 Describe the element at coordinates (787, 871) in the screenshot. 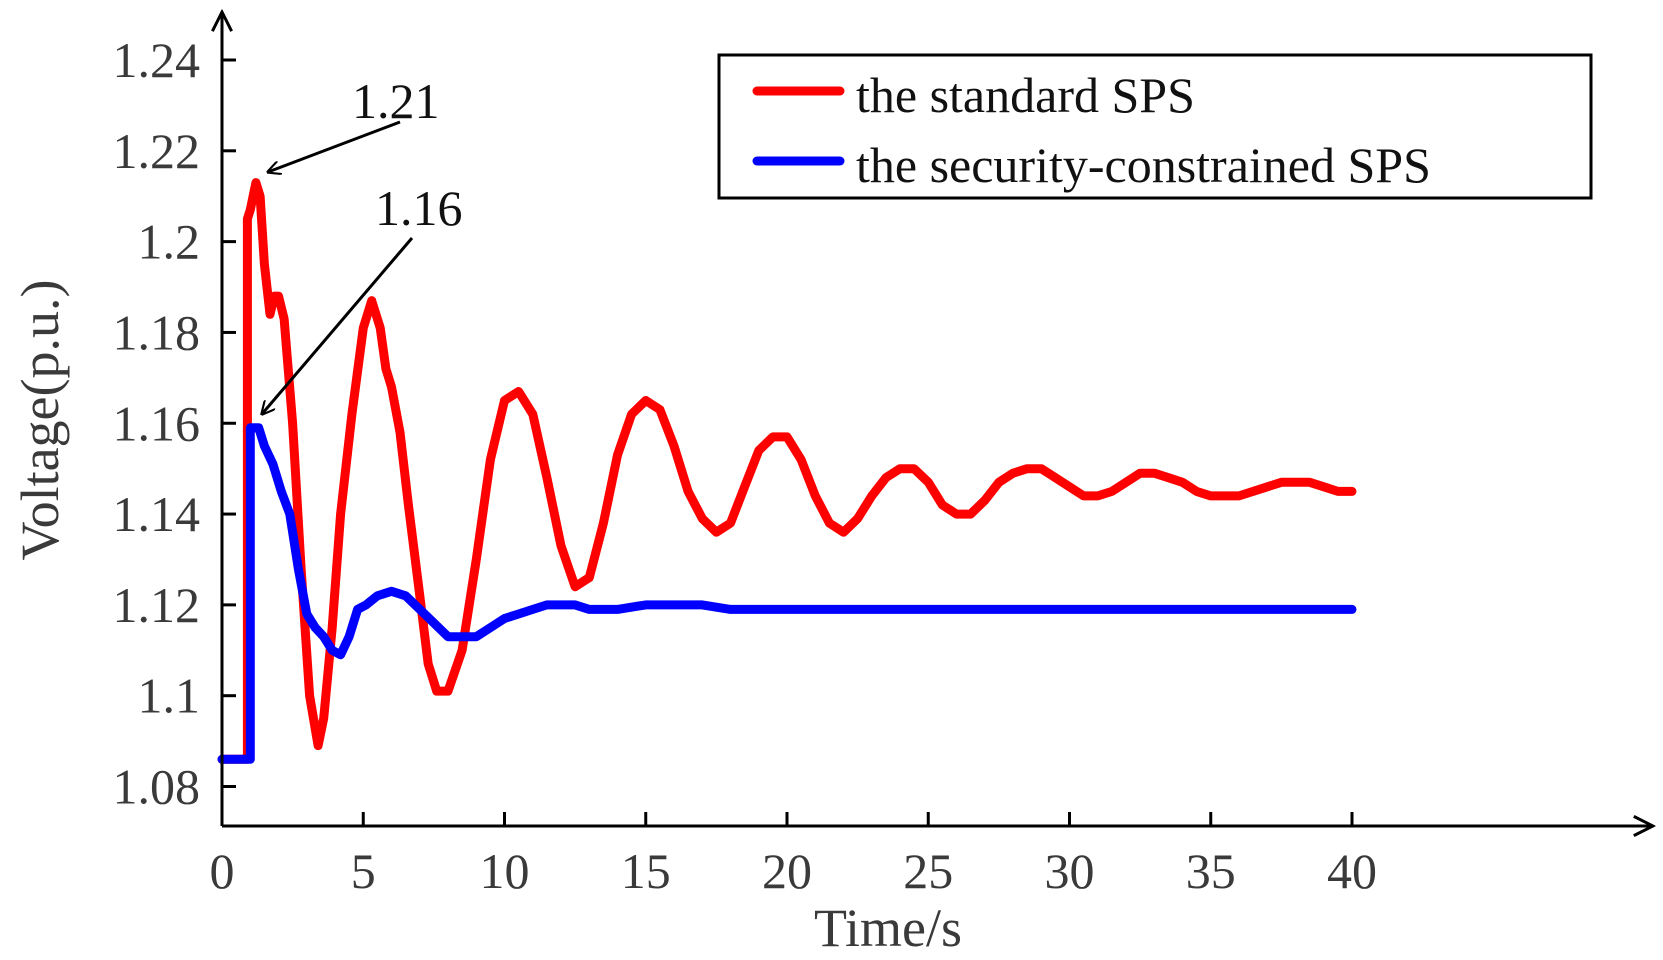

I see `x-tick-label: 20` at that location.